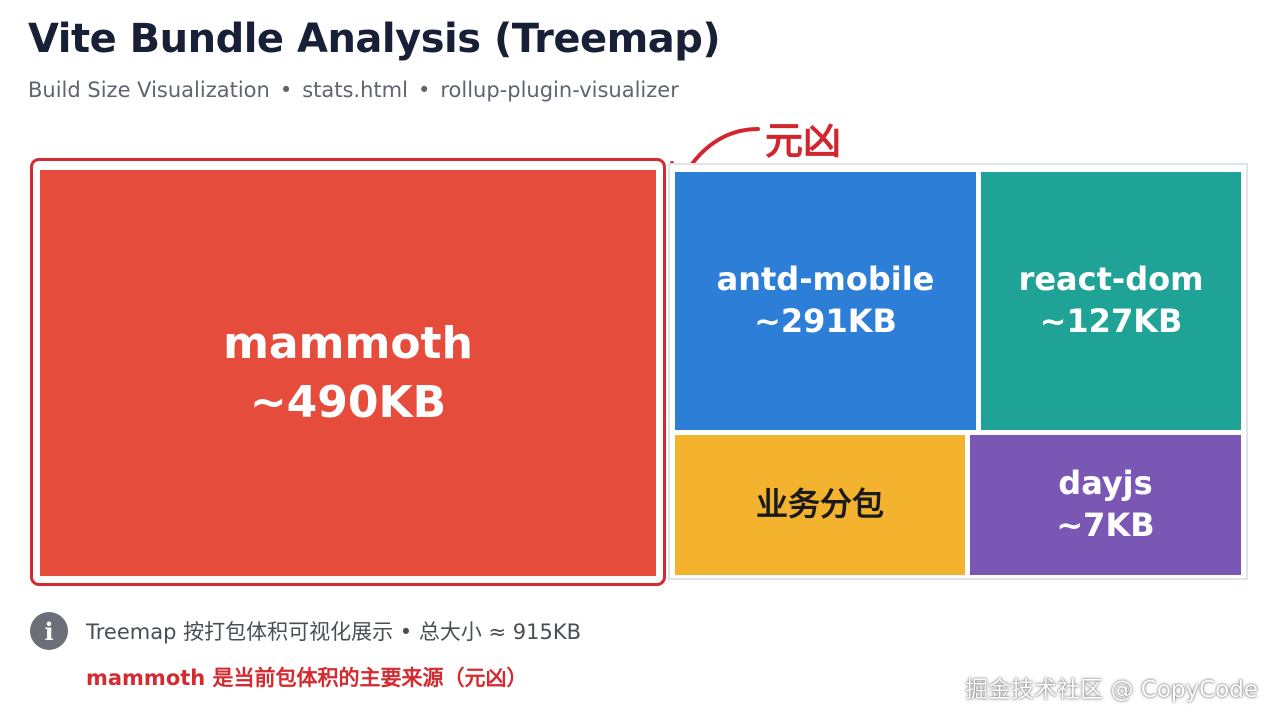  What do you see at coordinates (374, 39) in the screenshot?
I see `page-title: Vite Bundle Analysis (Treemap)` at bounding box center [374, 39].